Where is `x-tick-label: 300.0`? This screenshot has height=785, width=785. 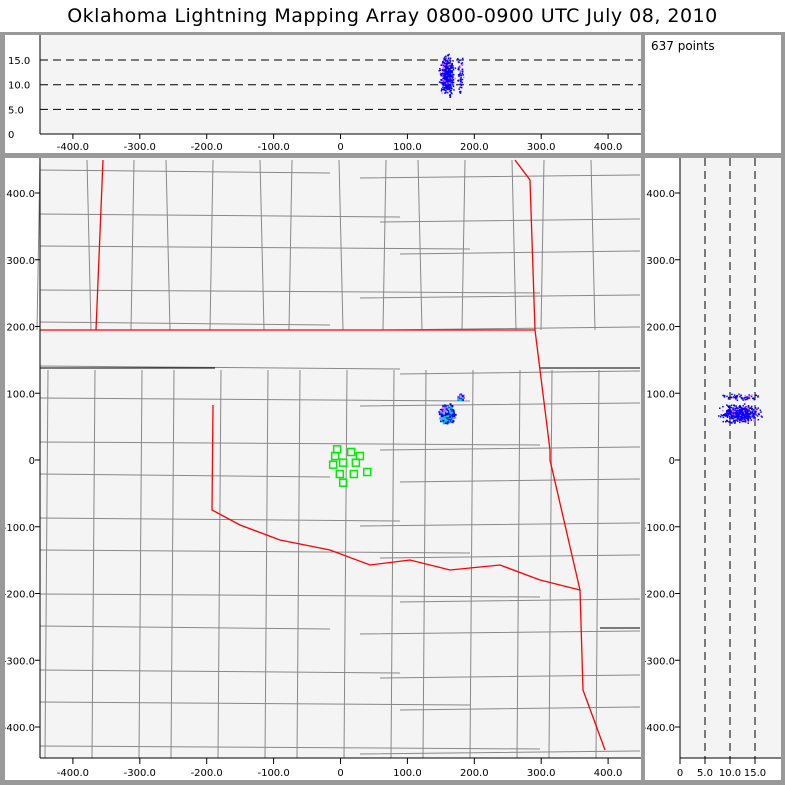 x-tick-label: 300.0 is located at coordinates (541, 773).